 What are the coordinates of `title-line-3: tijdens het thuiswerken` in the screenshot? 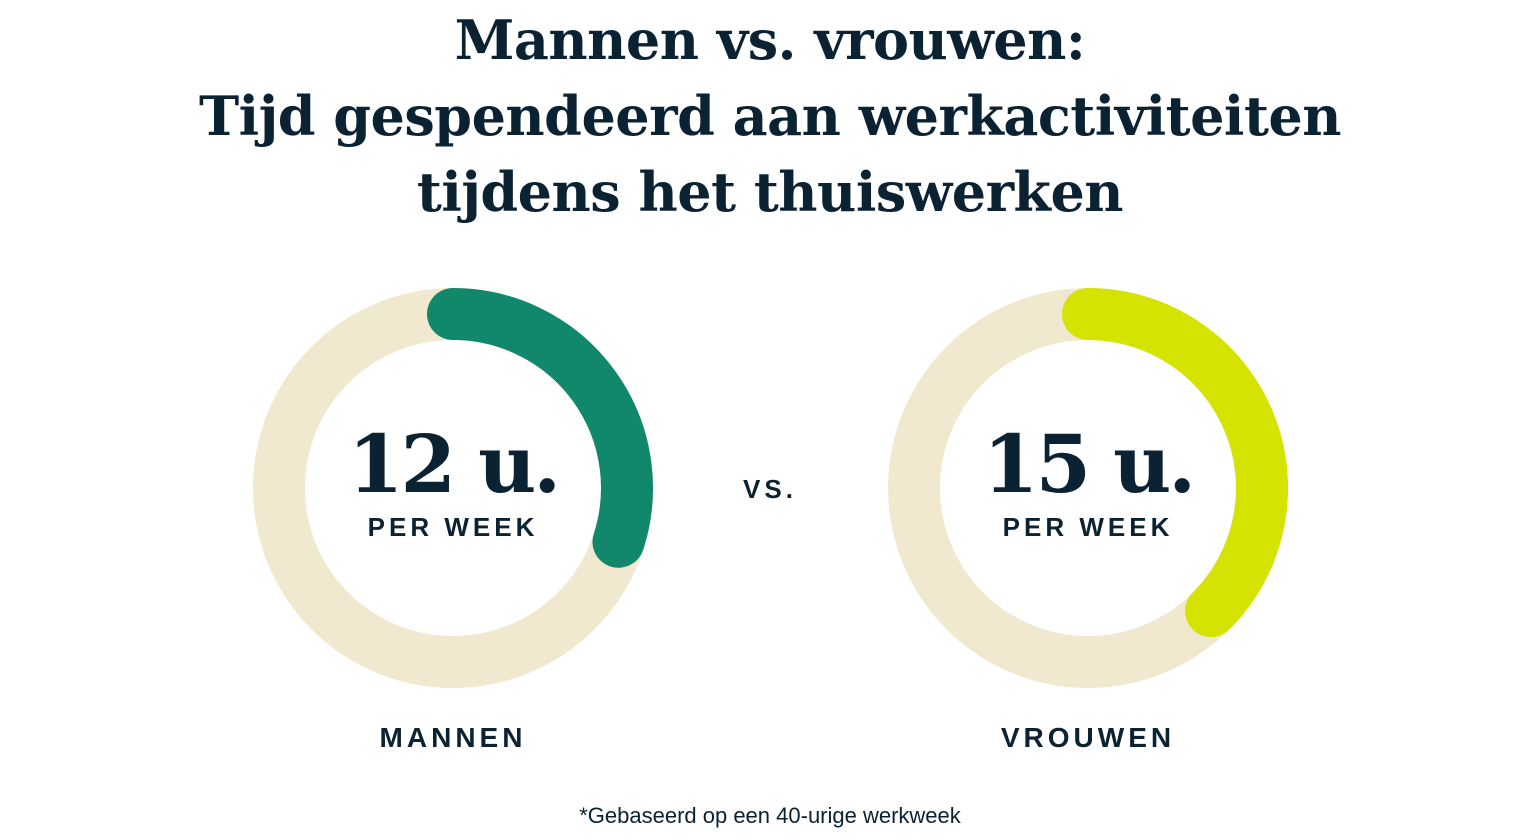 It's located at (770, 192).